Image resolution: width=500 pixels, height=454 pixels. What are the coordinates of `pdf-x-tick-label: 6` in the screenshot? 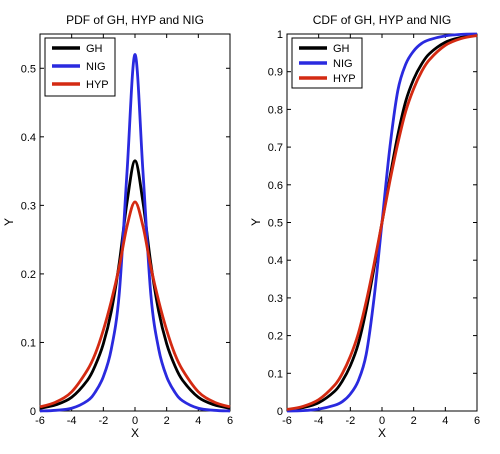 It's located at (230, 421).